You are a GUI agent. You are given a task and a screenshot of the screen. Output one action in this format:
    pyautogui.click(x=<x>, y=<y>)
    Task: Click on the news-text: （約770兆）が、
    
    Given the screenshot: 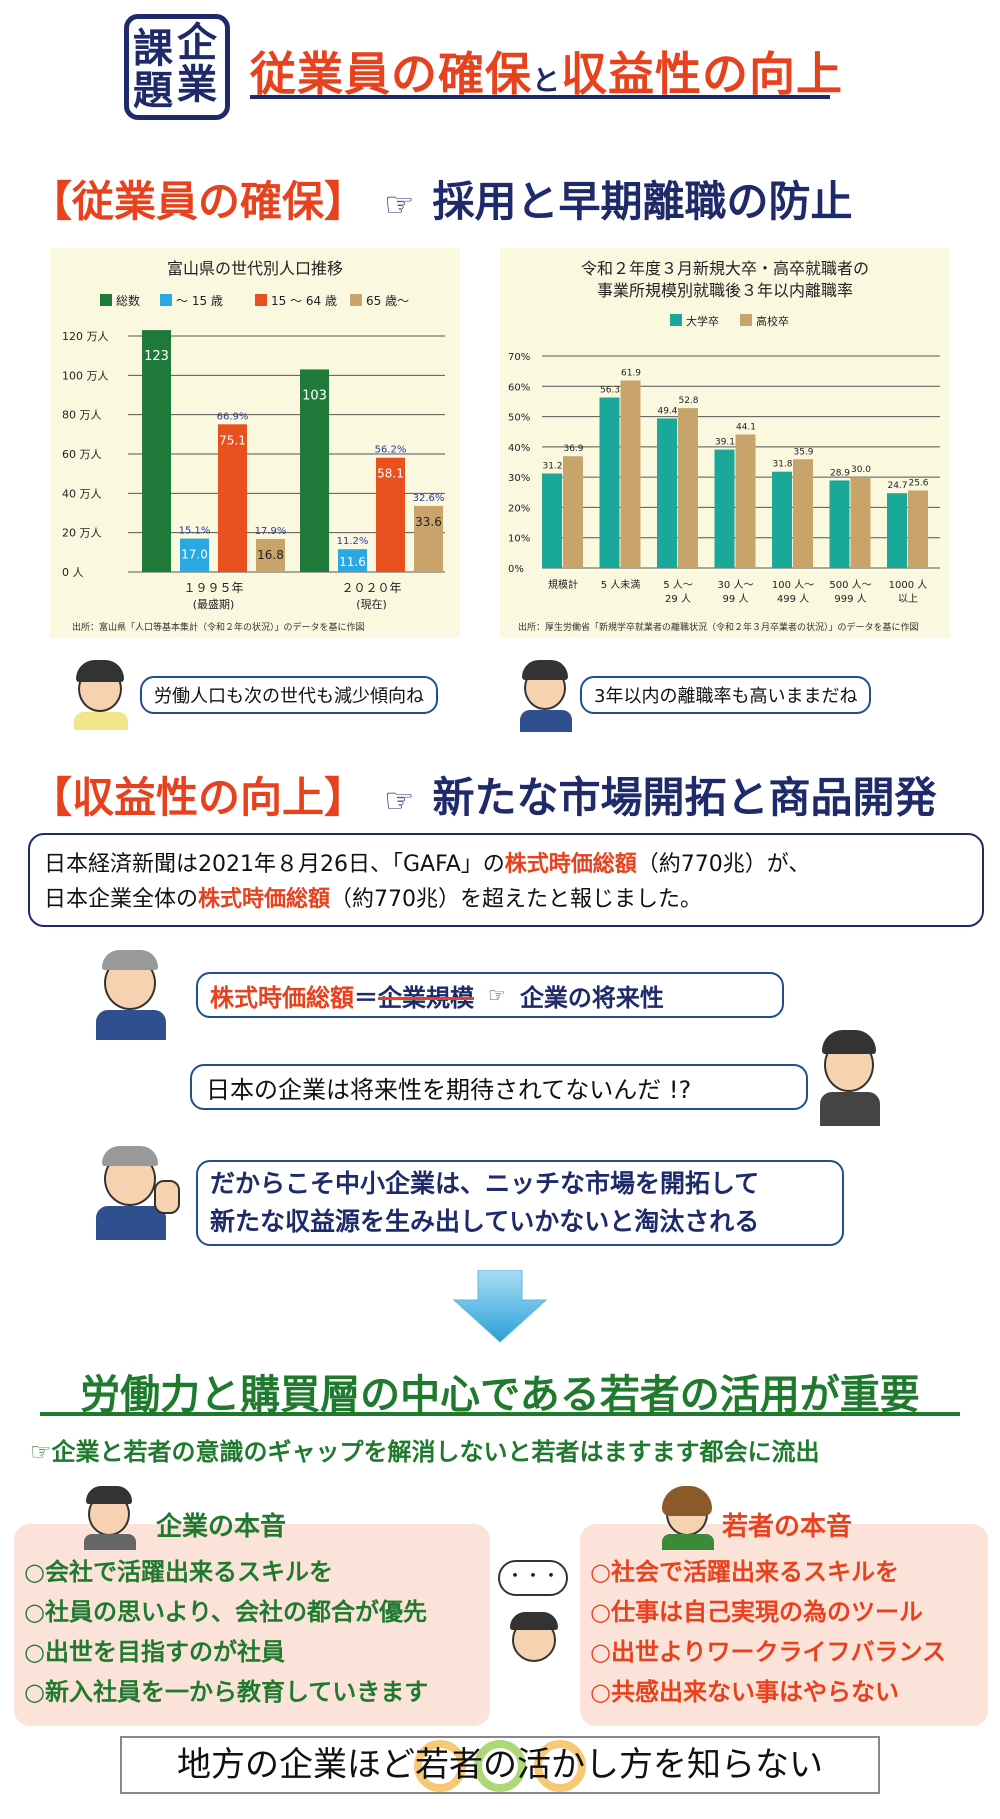 What is the action you would take?
    pyautogui.click(x=723, y=864)
    